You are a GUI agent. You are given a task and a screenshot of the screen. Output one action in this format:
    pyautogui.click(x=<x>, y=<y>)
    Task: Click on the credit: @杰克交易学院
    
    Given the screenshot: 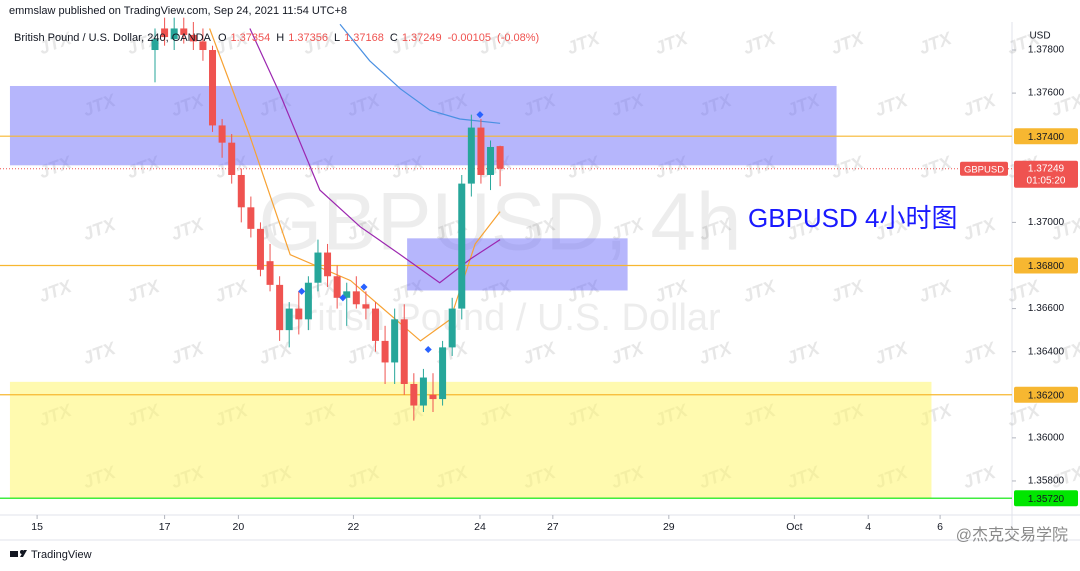 What is the action you would take?
    pyautogui.click(x=1012, y=535)
    